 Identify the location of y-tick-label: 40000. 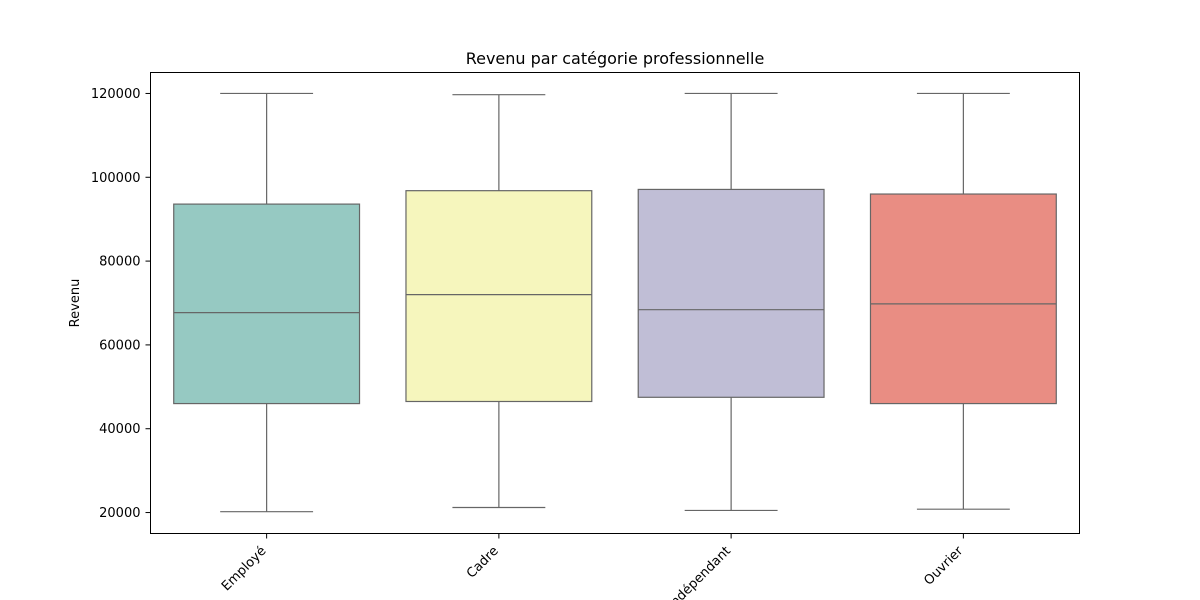
(119, 429).